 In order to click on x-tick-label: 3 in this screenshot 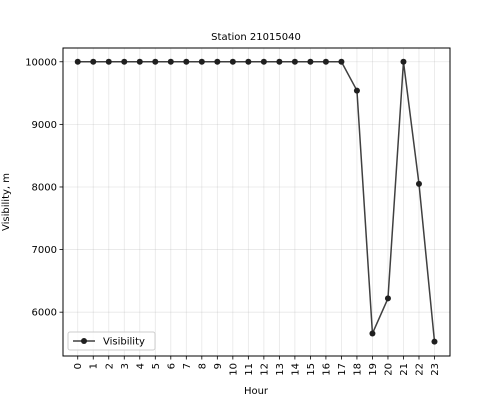, I will do `click(125, 366)`.